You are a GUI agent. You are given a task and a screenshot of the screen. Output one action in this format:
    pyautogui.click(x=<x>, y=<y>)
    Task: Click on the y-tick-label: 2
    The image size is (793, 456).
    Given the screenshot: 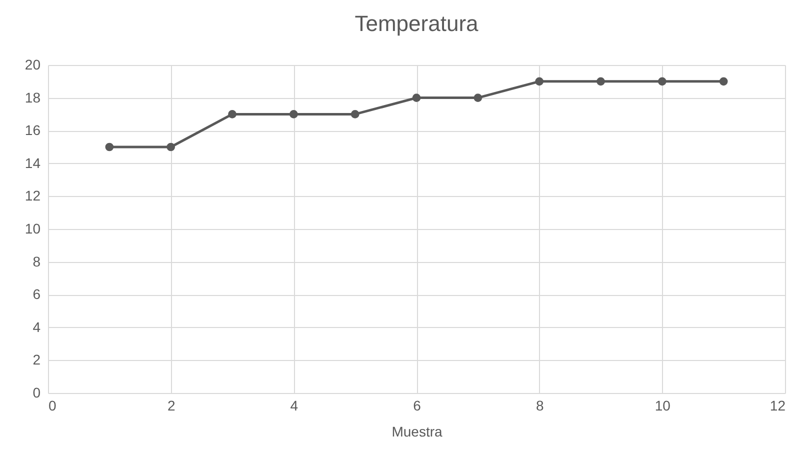 What is the action you would take?
    pyautogui.click(x=36, y=360)
    